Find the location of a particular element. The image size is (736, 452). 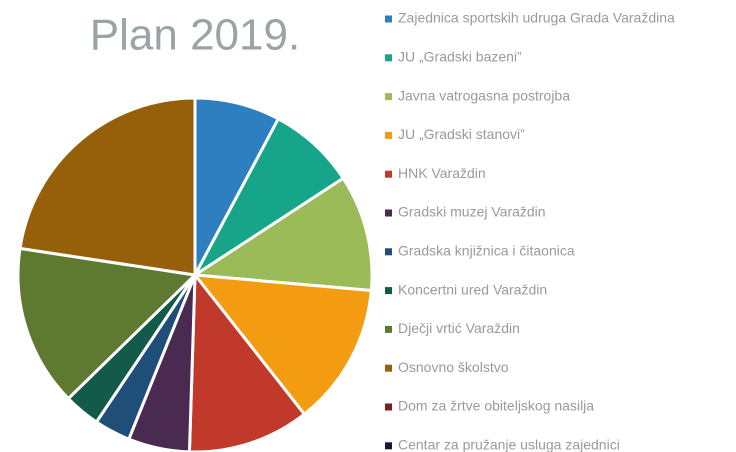

legend-label: Gradski muzej Varaždin is located at coordinates (472, 212).